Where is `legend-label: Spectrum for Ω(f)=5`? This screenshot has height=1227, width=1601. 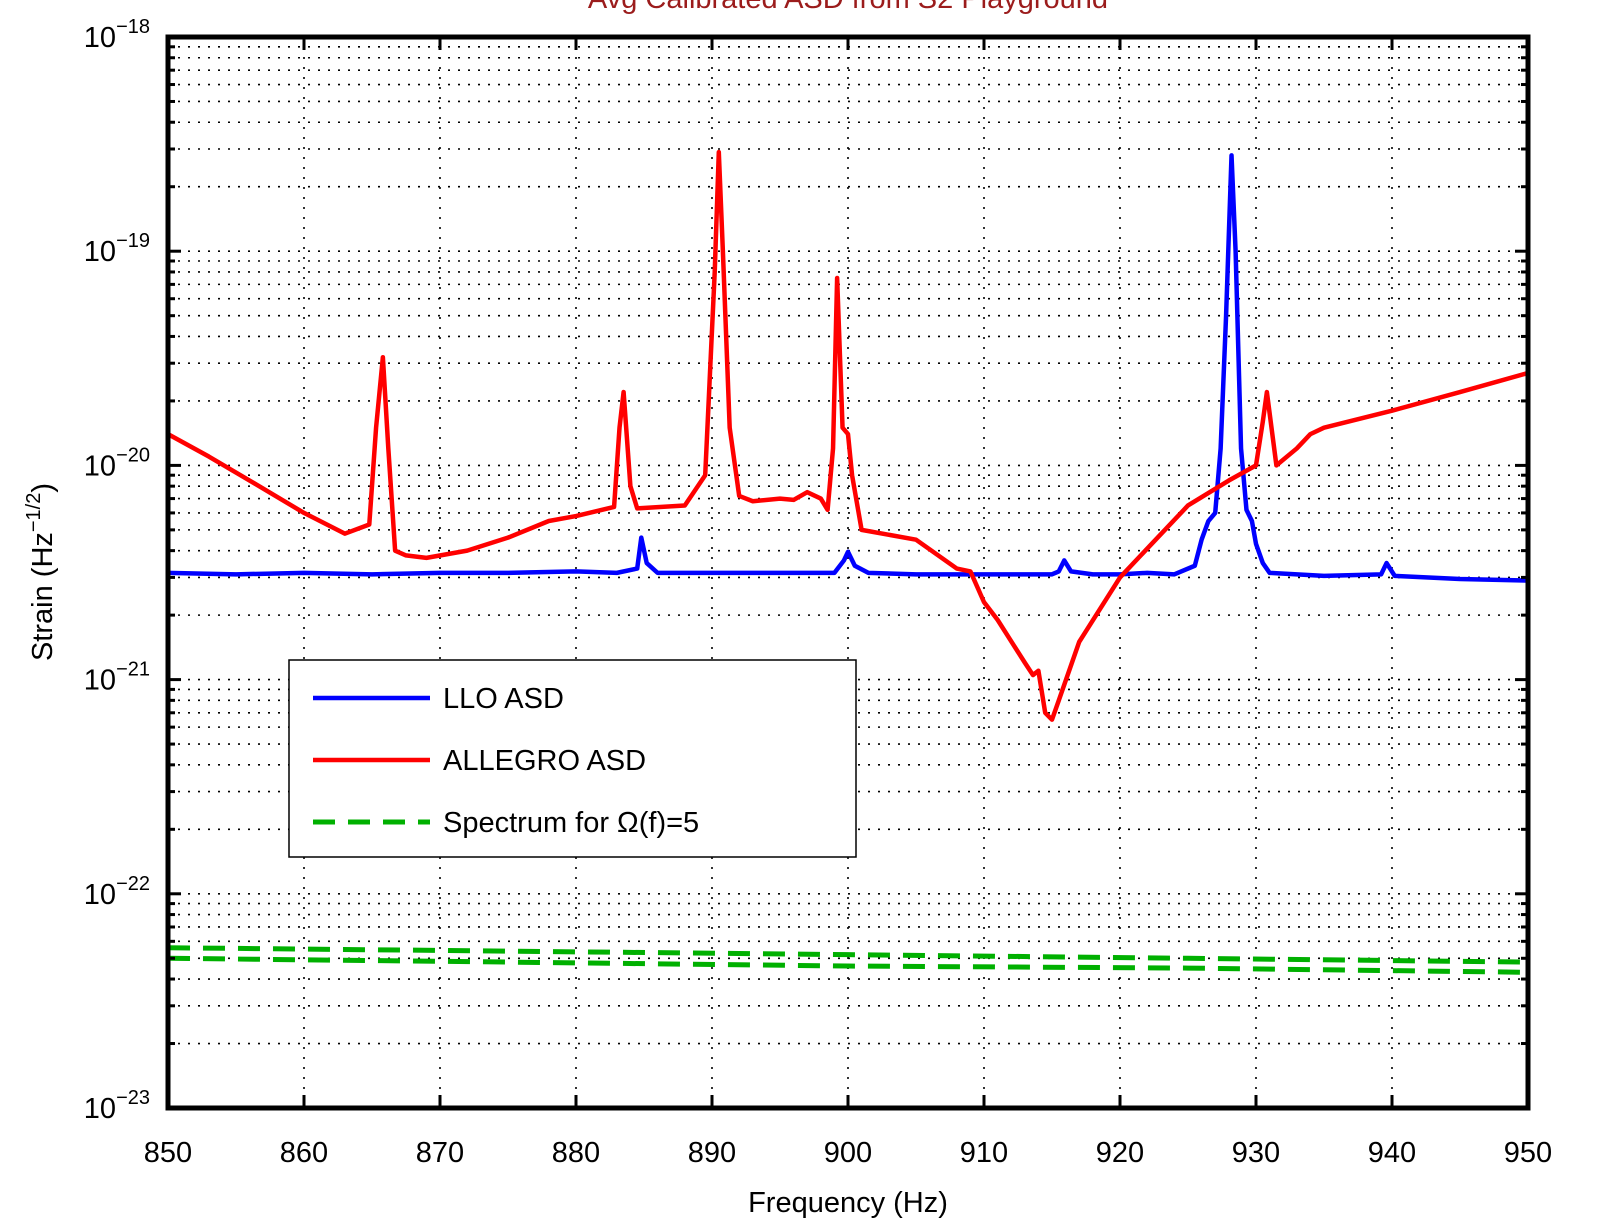 legend-label: Spectrum for Ω(f)=5 is located at coordinates (571, 823).